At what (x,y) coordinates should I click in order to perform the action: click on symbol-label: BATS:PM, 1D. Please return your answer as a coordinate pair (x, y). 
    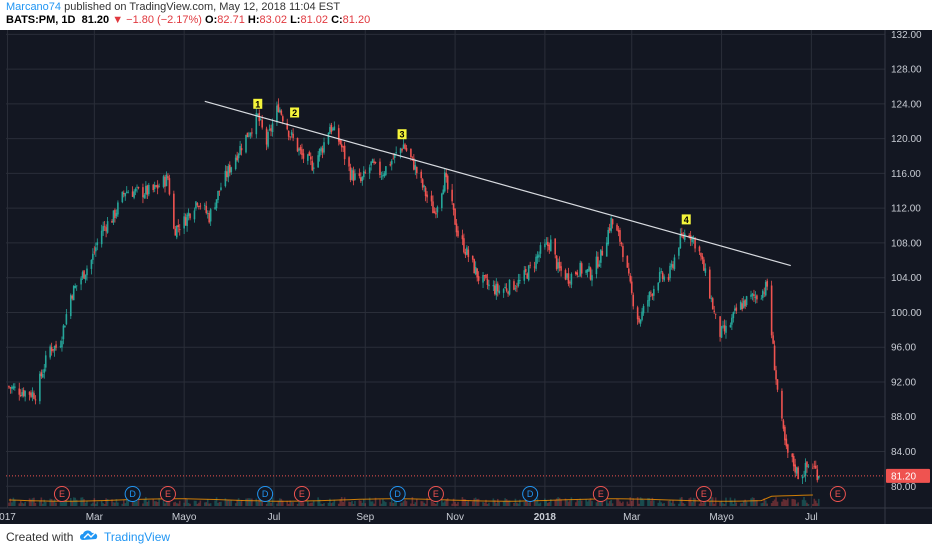
    Looking at the image, I should click on (41, 20).